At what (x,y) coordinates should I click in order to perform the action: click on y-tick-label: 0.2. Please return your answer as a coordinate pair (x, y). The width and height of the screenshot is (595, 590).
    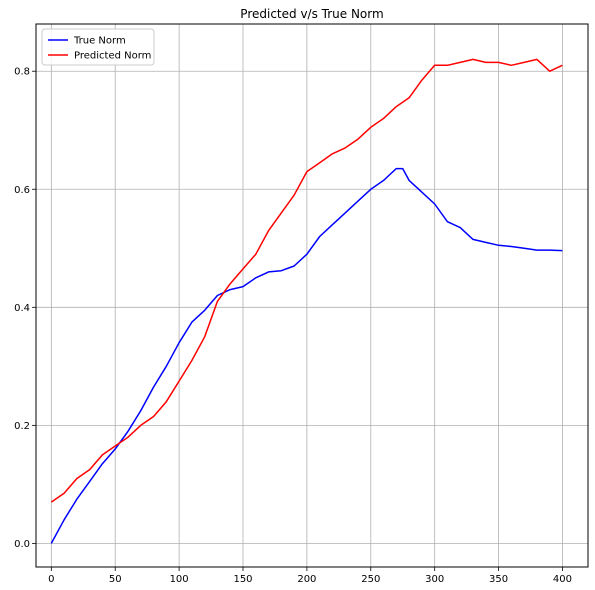
    Looking at the image, I should click on (22, 426).